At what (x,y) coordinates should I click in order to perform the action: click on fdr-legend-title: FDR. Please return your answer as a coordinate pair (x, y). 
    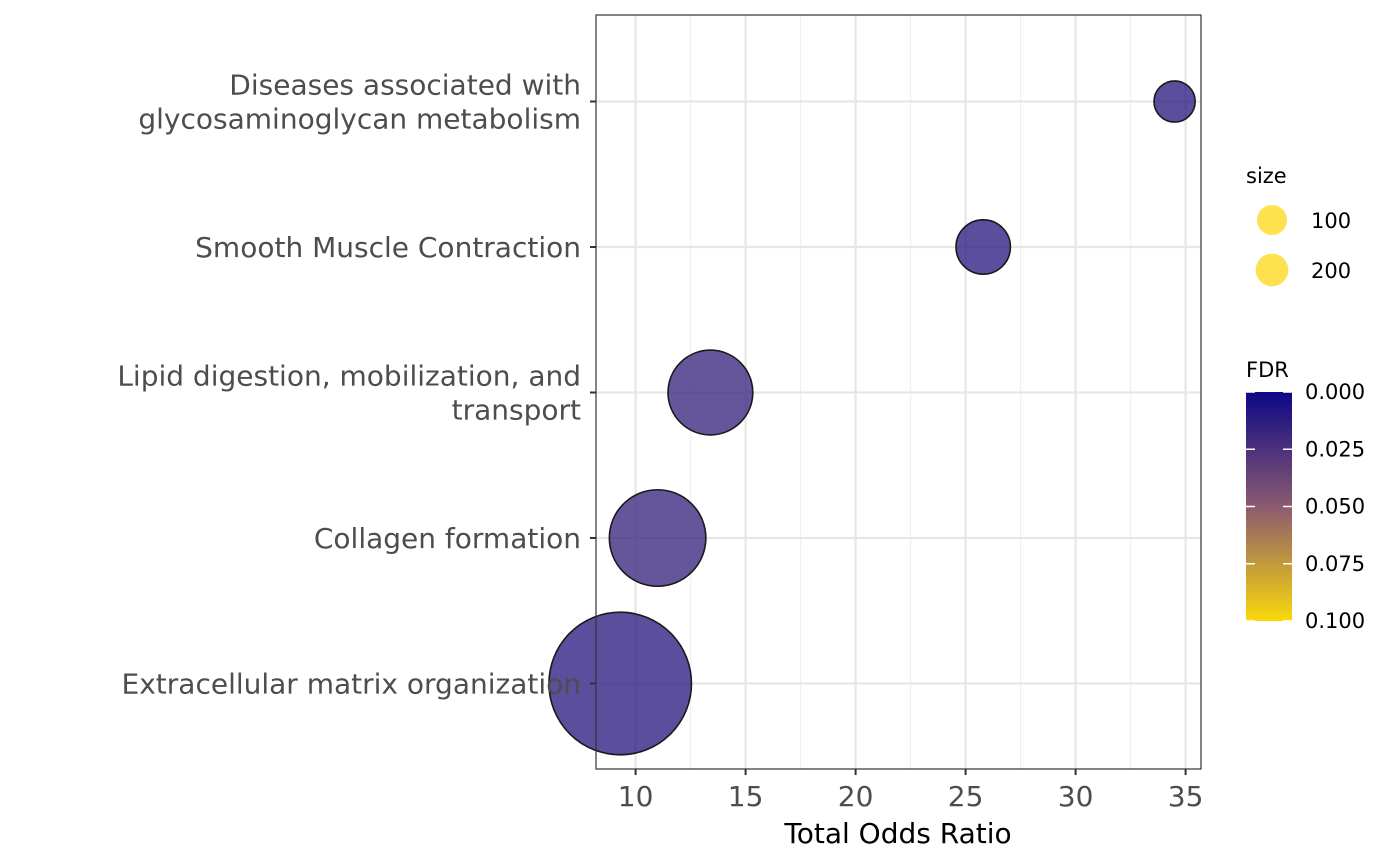
    Looking at the image, I should click on (1267, 370).